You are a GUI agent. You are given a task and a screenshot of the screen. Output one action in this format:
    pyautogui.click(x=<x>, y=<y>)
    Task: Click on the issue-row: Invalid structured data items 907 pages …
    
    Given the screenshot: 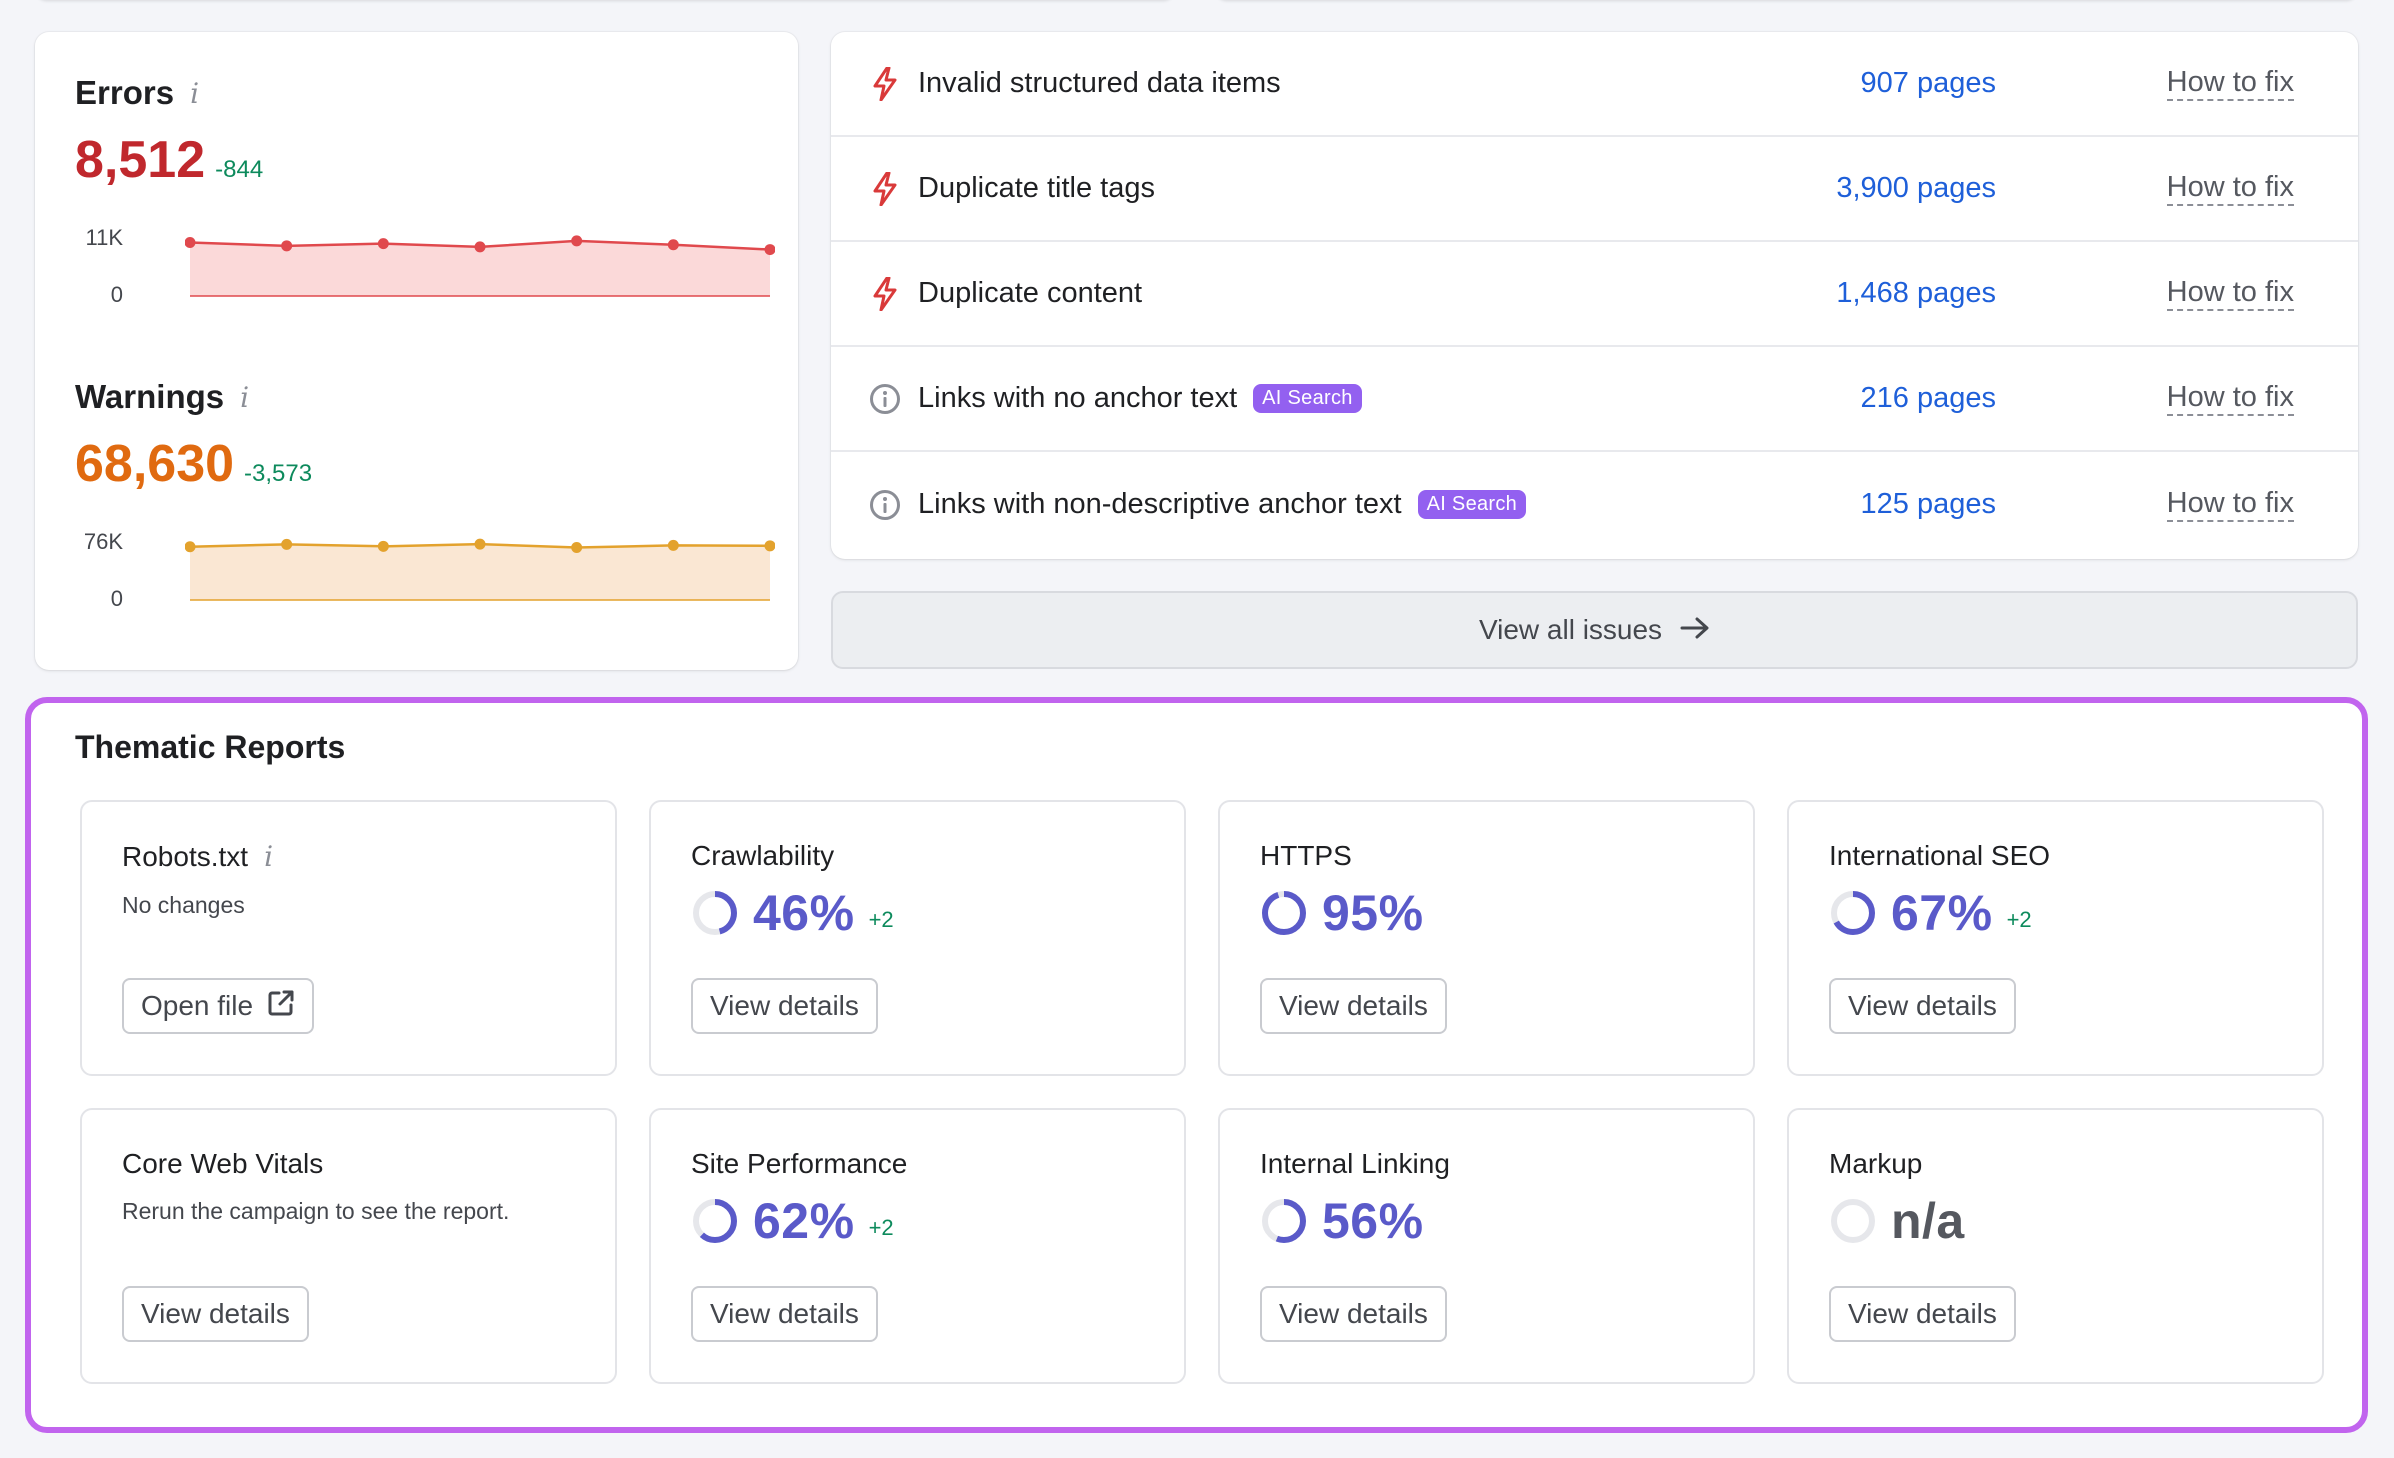 What is the action you would take?
    pyautogui.click(x=1594, y=84)
    